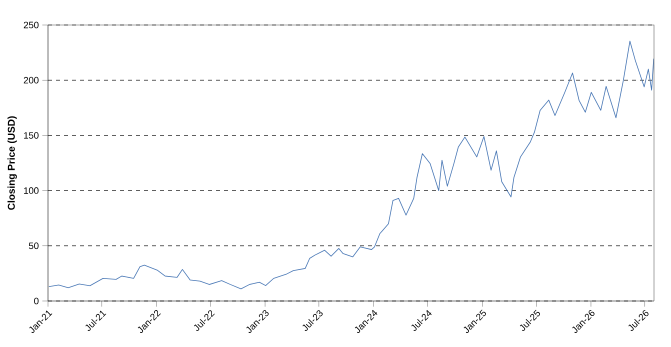 Image resolution: width=671 pixels, height=347 pixels. I want to click on y-axis-title: Closing Price (USD), so click(12, 163).